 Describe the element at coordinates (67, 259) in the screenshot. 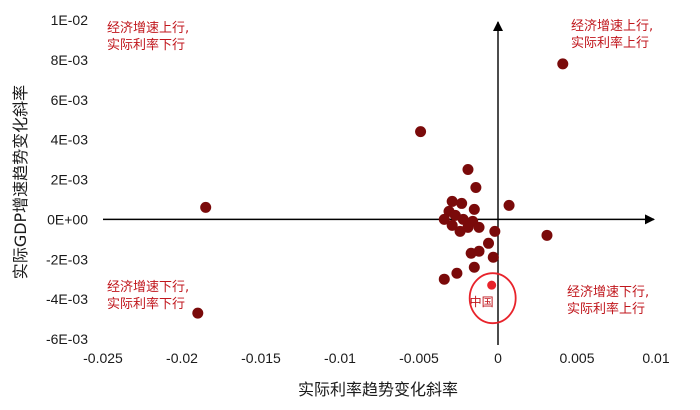

I see `y-tick-label: -2E-03` at that location.